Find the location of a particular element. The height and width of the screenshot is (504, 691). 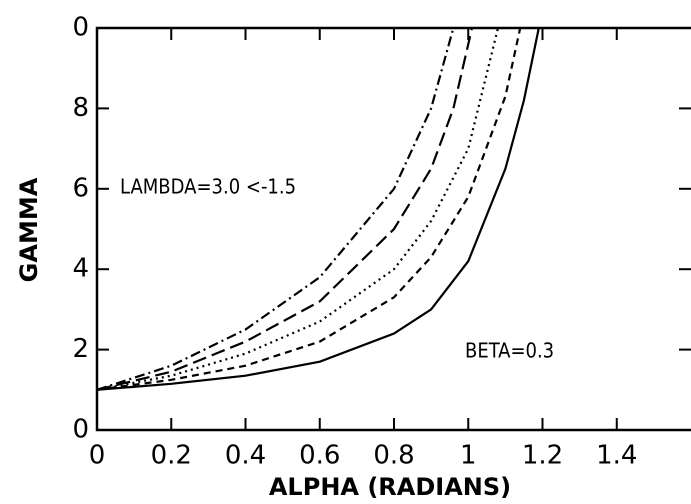

x-tick-label: 0.8 is located at coordinates (393, 456).